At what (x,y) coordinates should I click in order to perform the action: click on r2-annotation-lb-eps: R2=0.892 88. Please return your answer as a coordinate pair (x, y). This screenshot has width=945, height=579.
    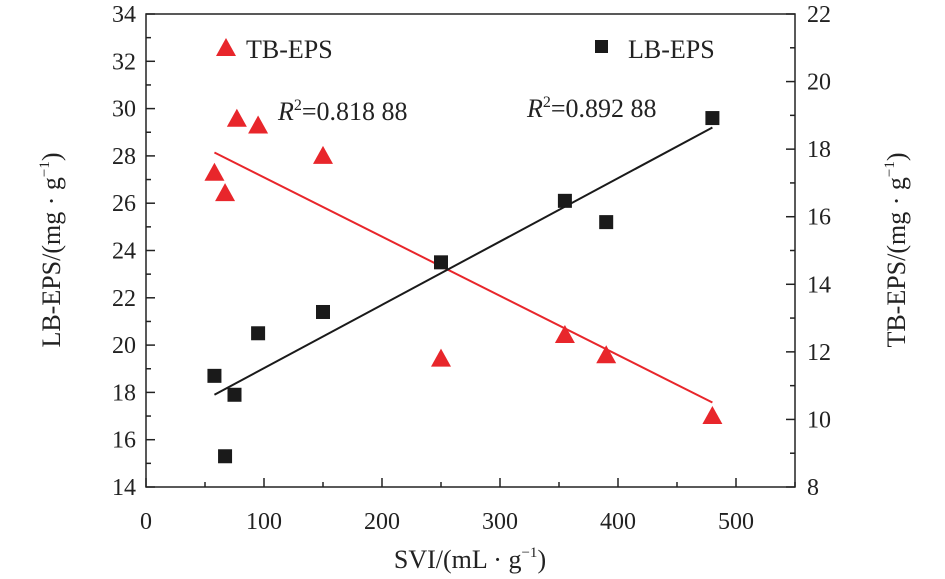
    Looking at the image, I should click on (591, 108).